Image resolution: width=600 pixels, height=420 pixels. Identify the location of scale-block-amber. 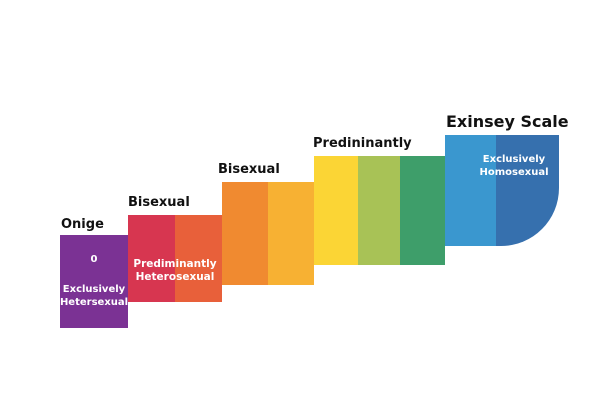
(291, 233).